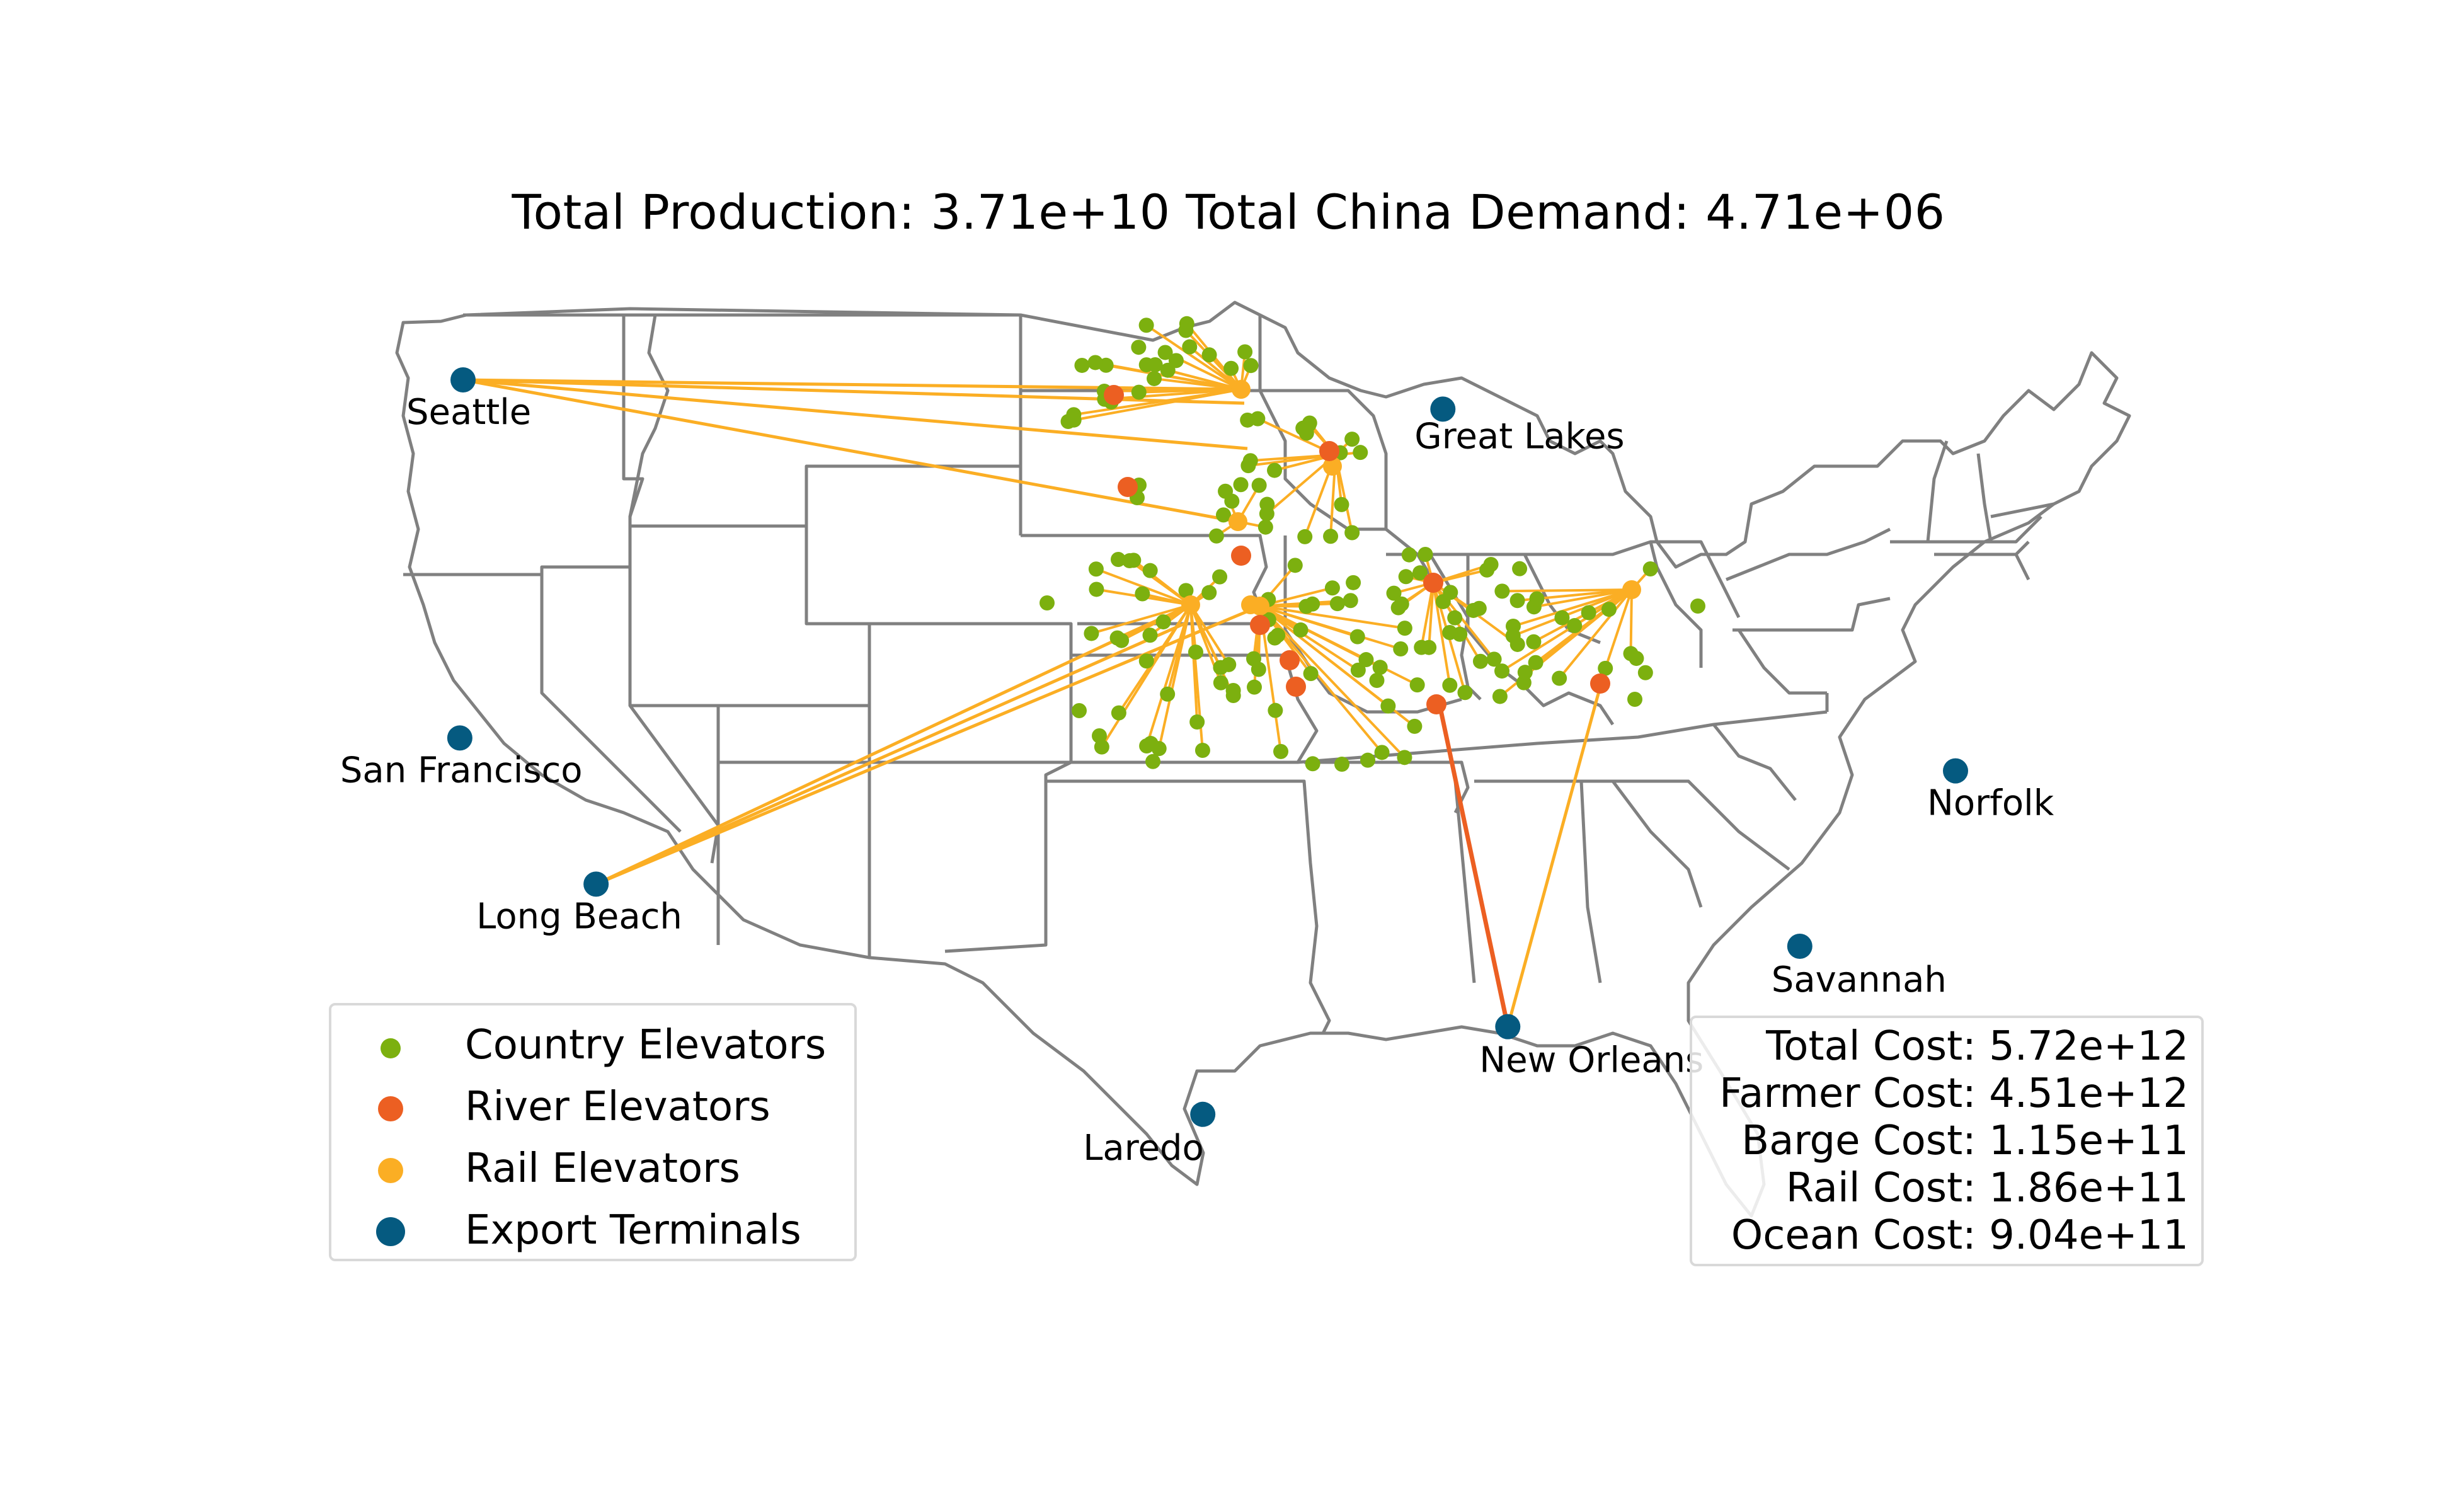 This screenshot has height=1512, width=2457. What do you see at coordinates (390, 1170) in the screenshot?
I see `rail-elevator-marker` at bounding box center [390, 1170].